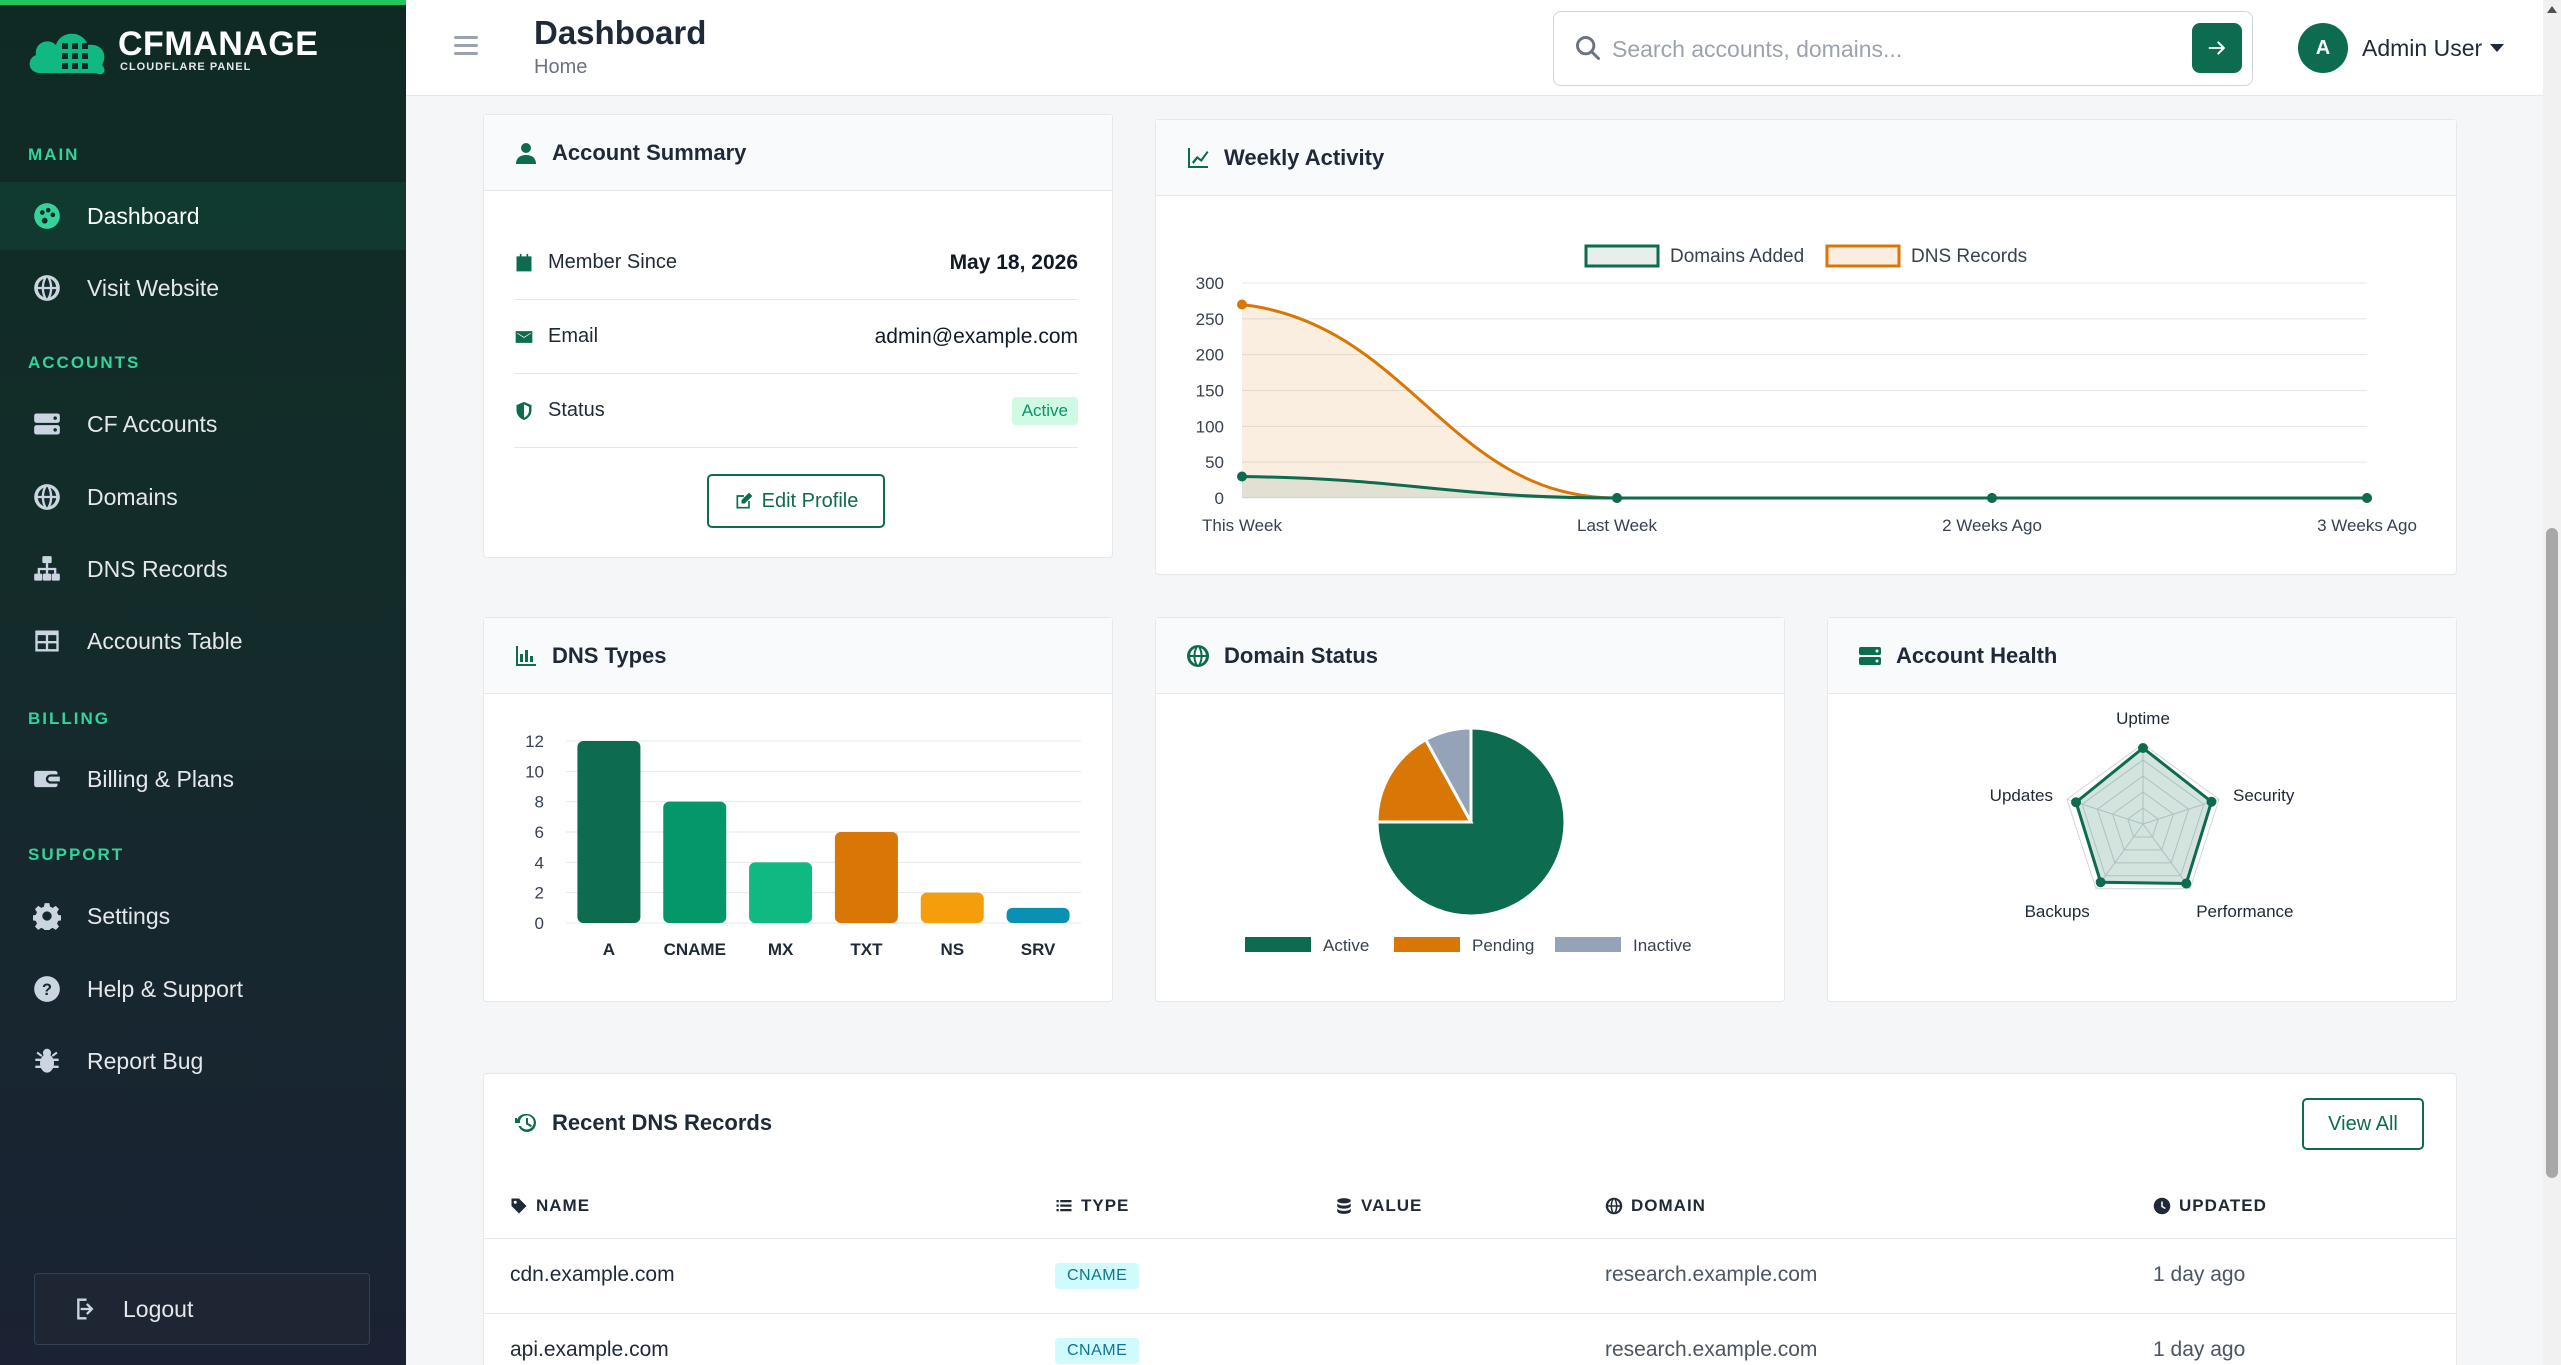 The image size is (2561, 1365). What do you see at coordinates (1210, 355) in the screenshot?
I see `y-tick-label: 200` at bounding box center [1210, 355].